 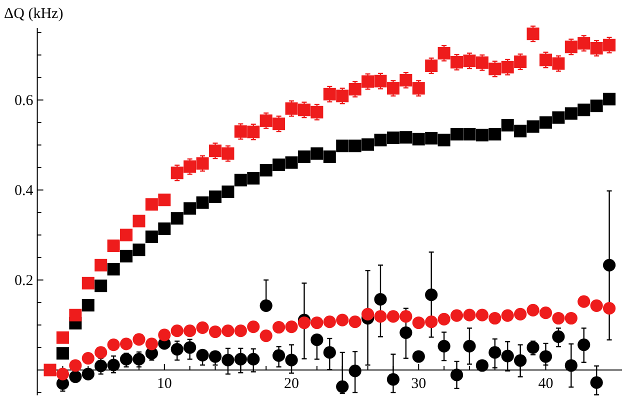 What do you see at coordinates (24, 281) in the screenshot?
I see `y-tick-label: 0.2` at bounding box center [24, 281].